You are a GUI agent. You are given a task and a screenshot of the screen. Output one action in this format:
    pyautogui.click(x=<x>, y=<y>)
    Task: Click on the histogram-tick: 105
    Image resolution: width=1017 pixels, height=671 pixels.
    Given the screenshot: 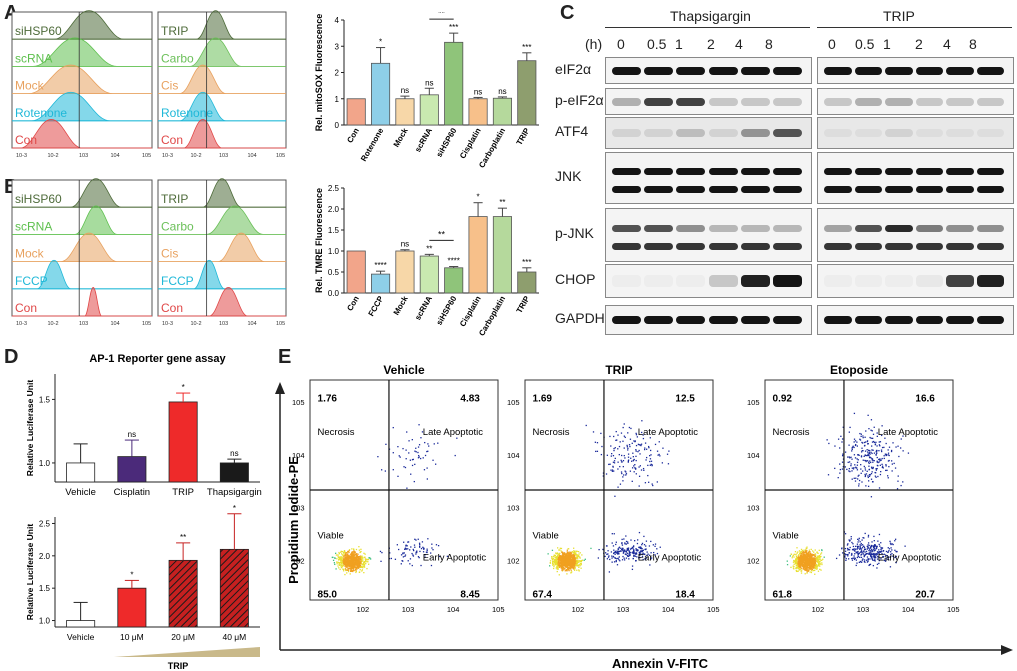 What is the action you would take?
    pyautogui.click(x=146, y=156)
    